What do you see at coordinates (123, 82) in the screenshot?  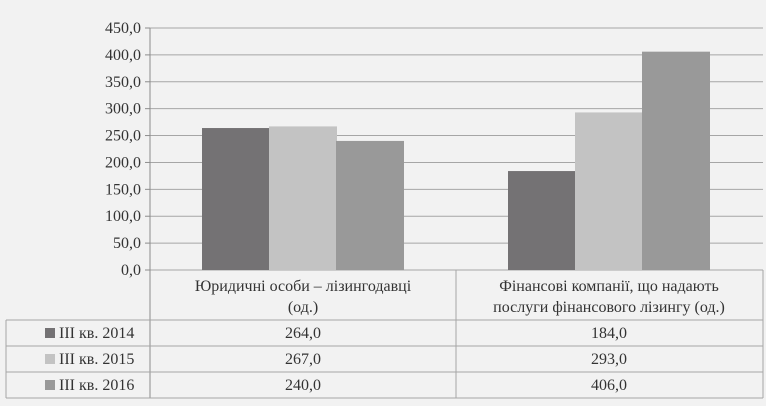 I see `y-tick-label: 350,0` at bounding box center [123, 82].